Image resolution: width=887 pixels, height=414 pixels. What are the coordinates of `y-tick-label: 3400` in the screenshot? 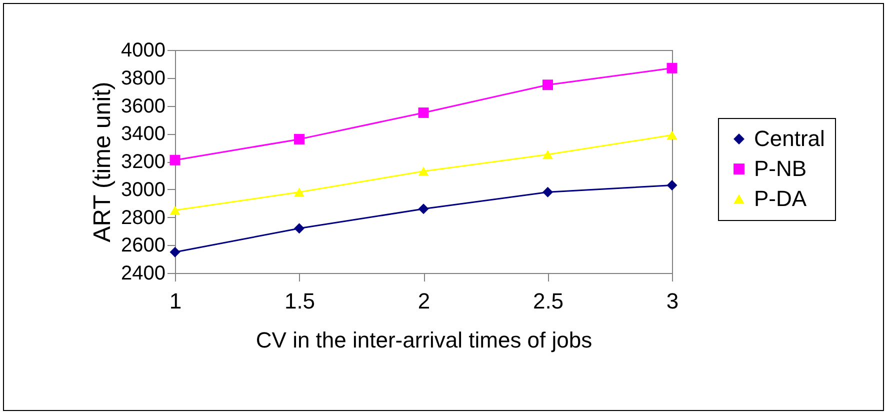 It's located at (143, 134).